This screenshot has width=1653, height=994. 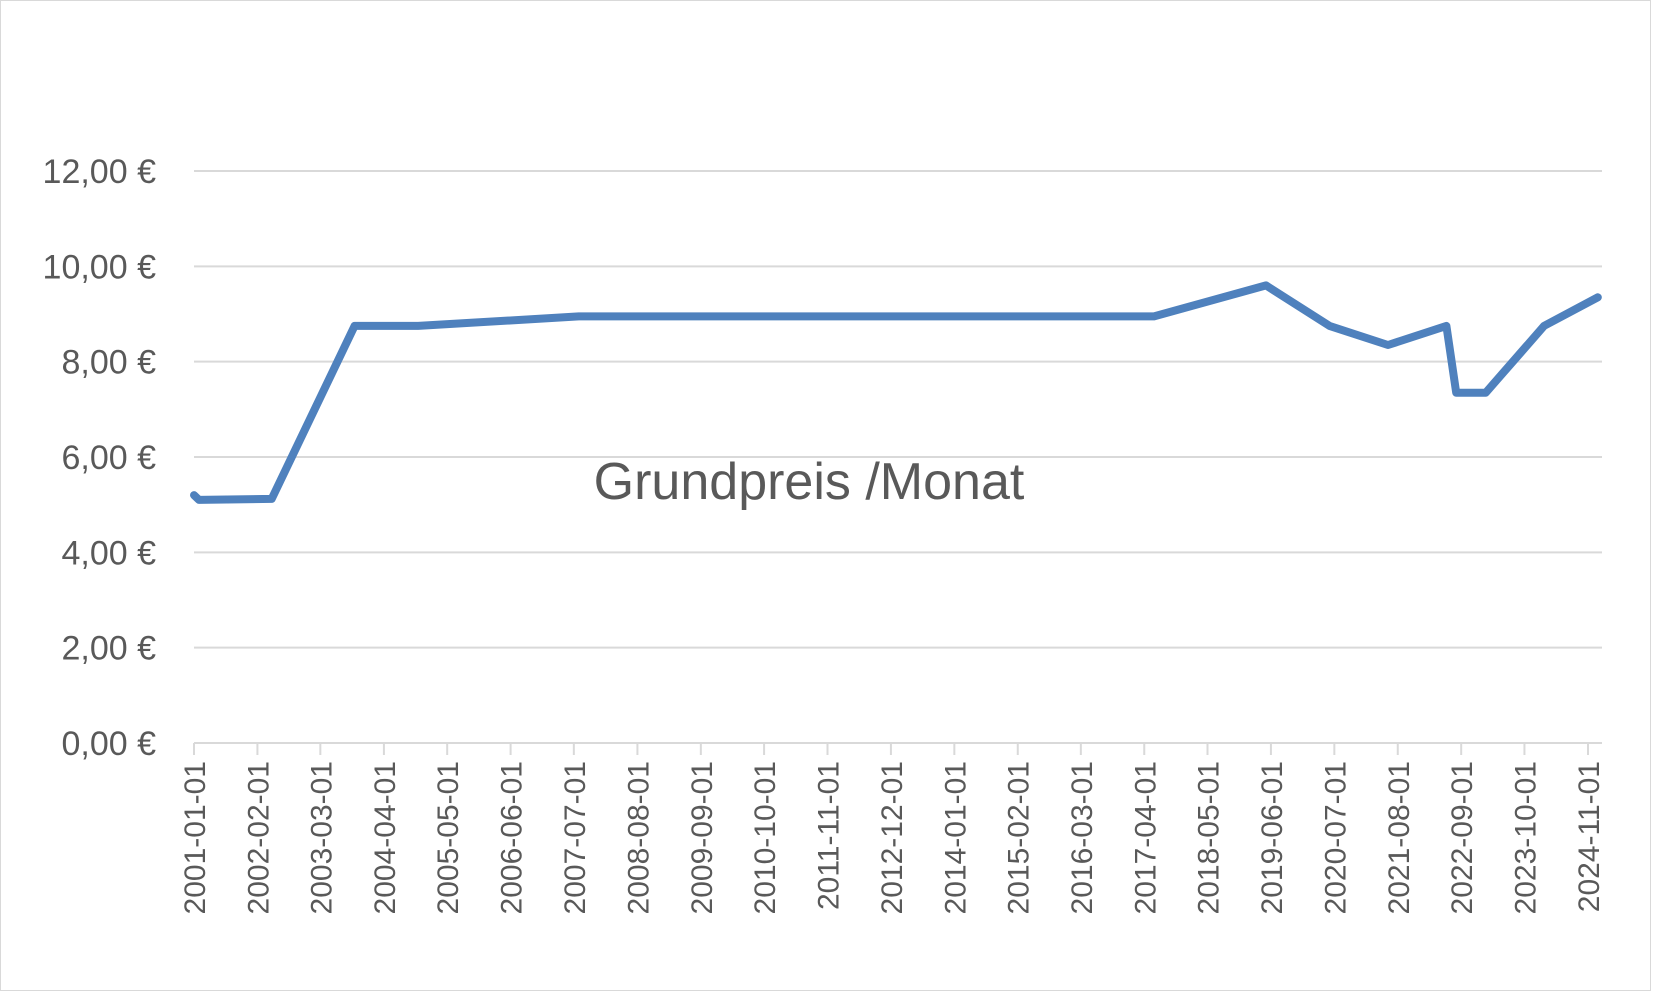 I want to click on y-tick-label: 0,00 €, so click(x=108, y=744).